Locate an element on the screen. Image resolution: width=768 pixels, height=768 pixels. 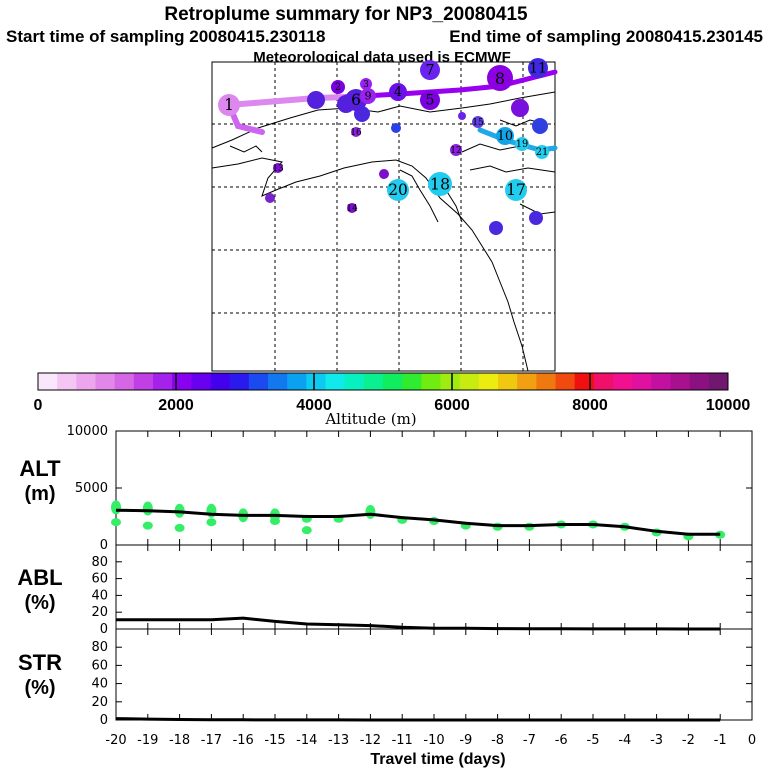
series-line-str is located at coordinates (418, 719).